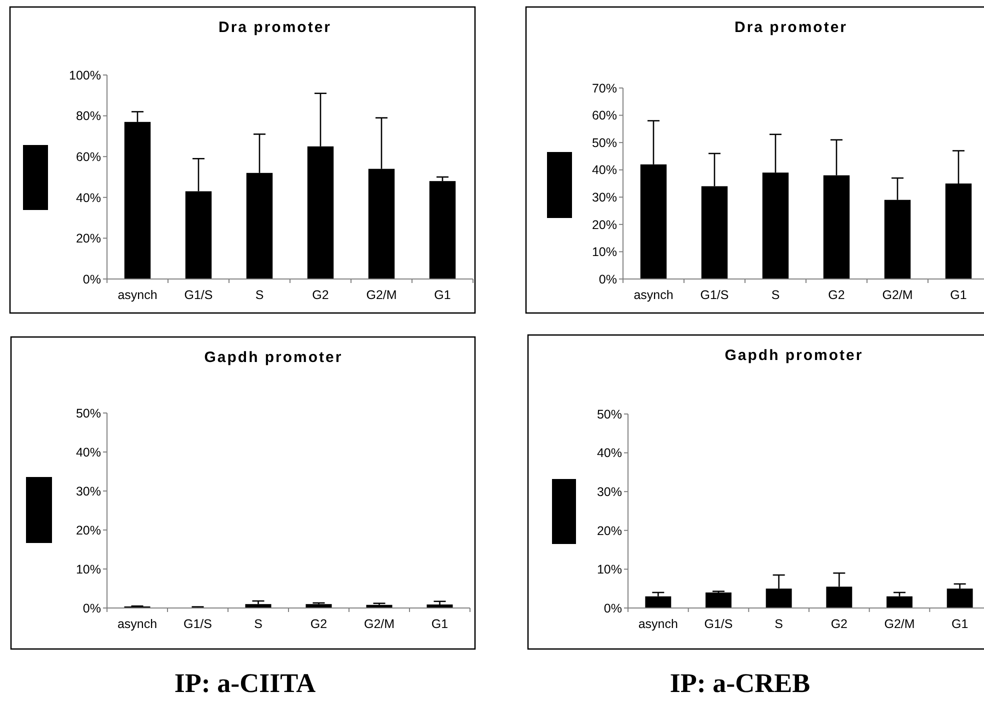 This screenshot has width=984, height=708. Describe the element at coordinates (245, 683) in the screenshot. I see `text: IP: a-CIITA` at that location.